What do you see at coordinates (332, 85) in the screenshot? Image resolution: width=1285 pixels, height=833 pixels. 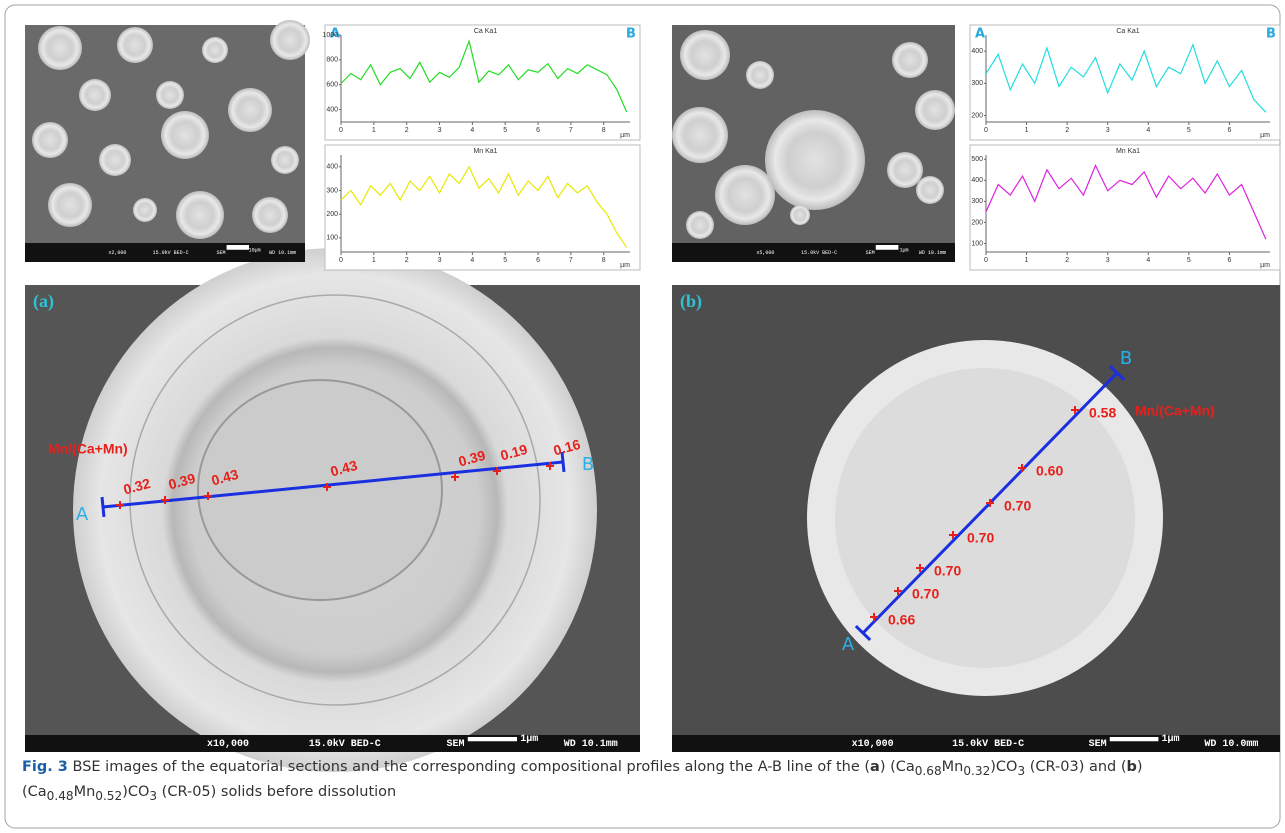 I see `y-tick-label: 600` at bounding box center [332, 85].